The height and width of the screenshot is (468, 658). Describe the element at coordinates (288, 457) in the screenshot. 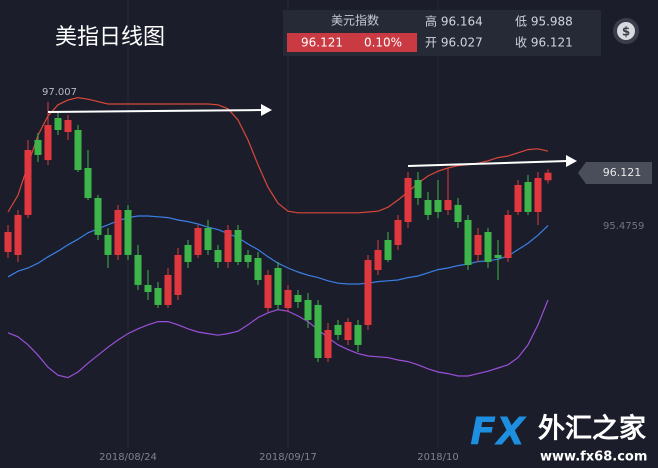

I see `x-tick-label: 2018/09/17` at that location.